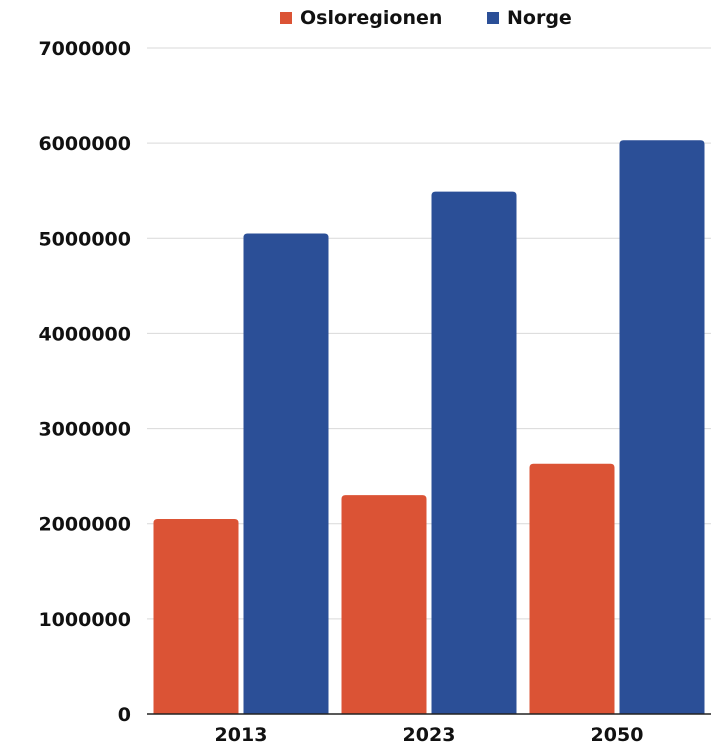  I want to click on legend: Osloregionen Norge, so click(426, 18).